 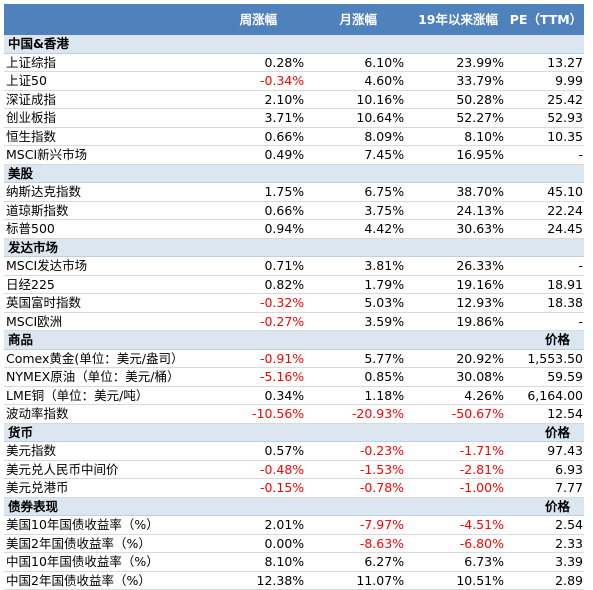 What do you see at coordinates (384, 284) in the screenshot?
I see `monthly-change-cell: 1.79%` at bounding box center [384, 284].